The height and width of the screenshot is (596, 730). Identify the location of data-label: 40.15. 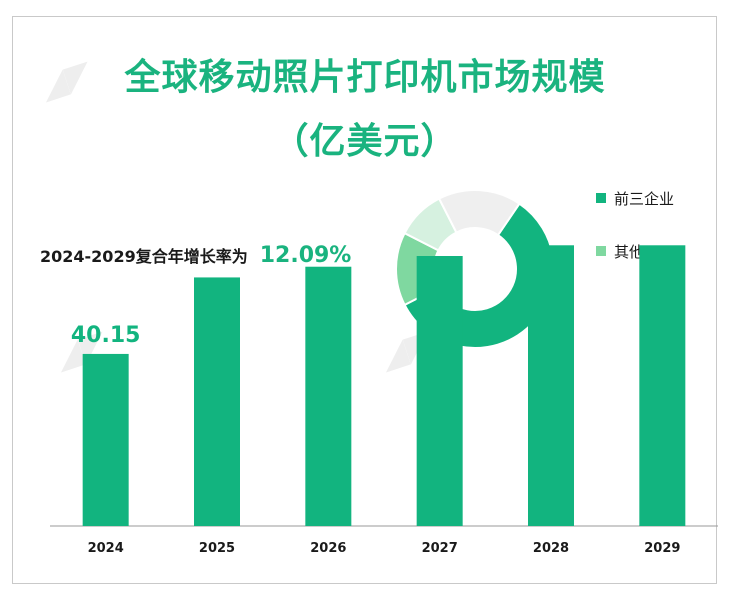
(106, 335).